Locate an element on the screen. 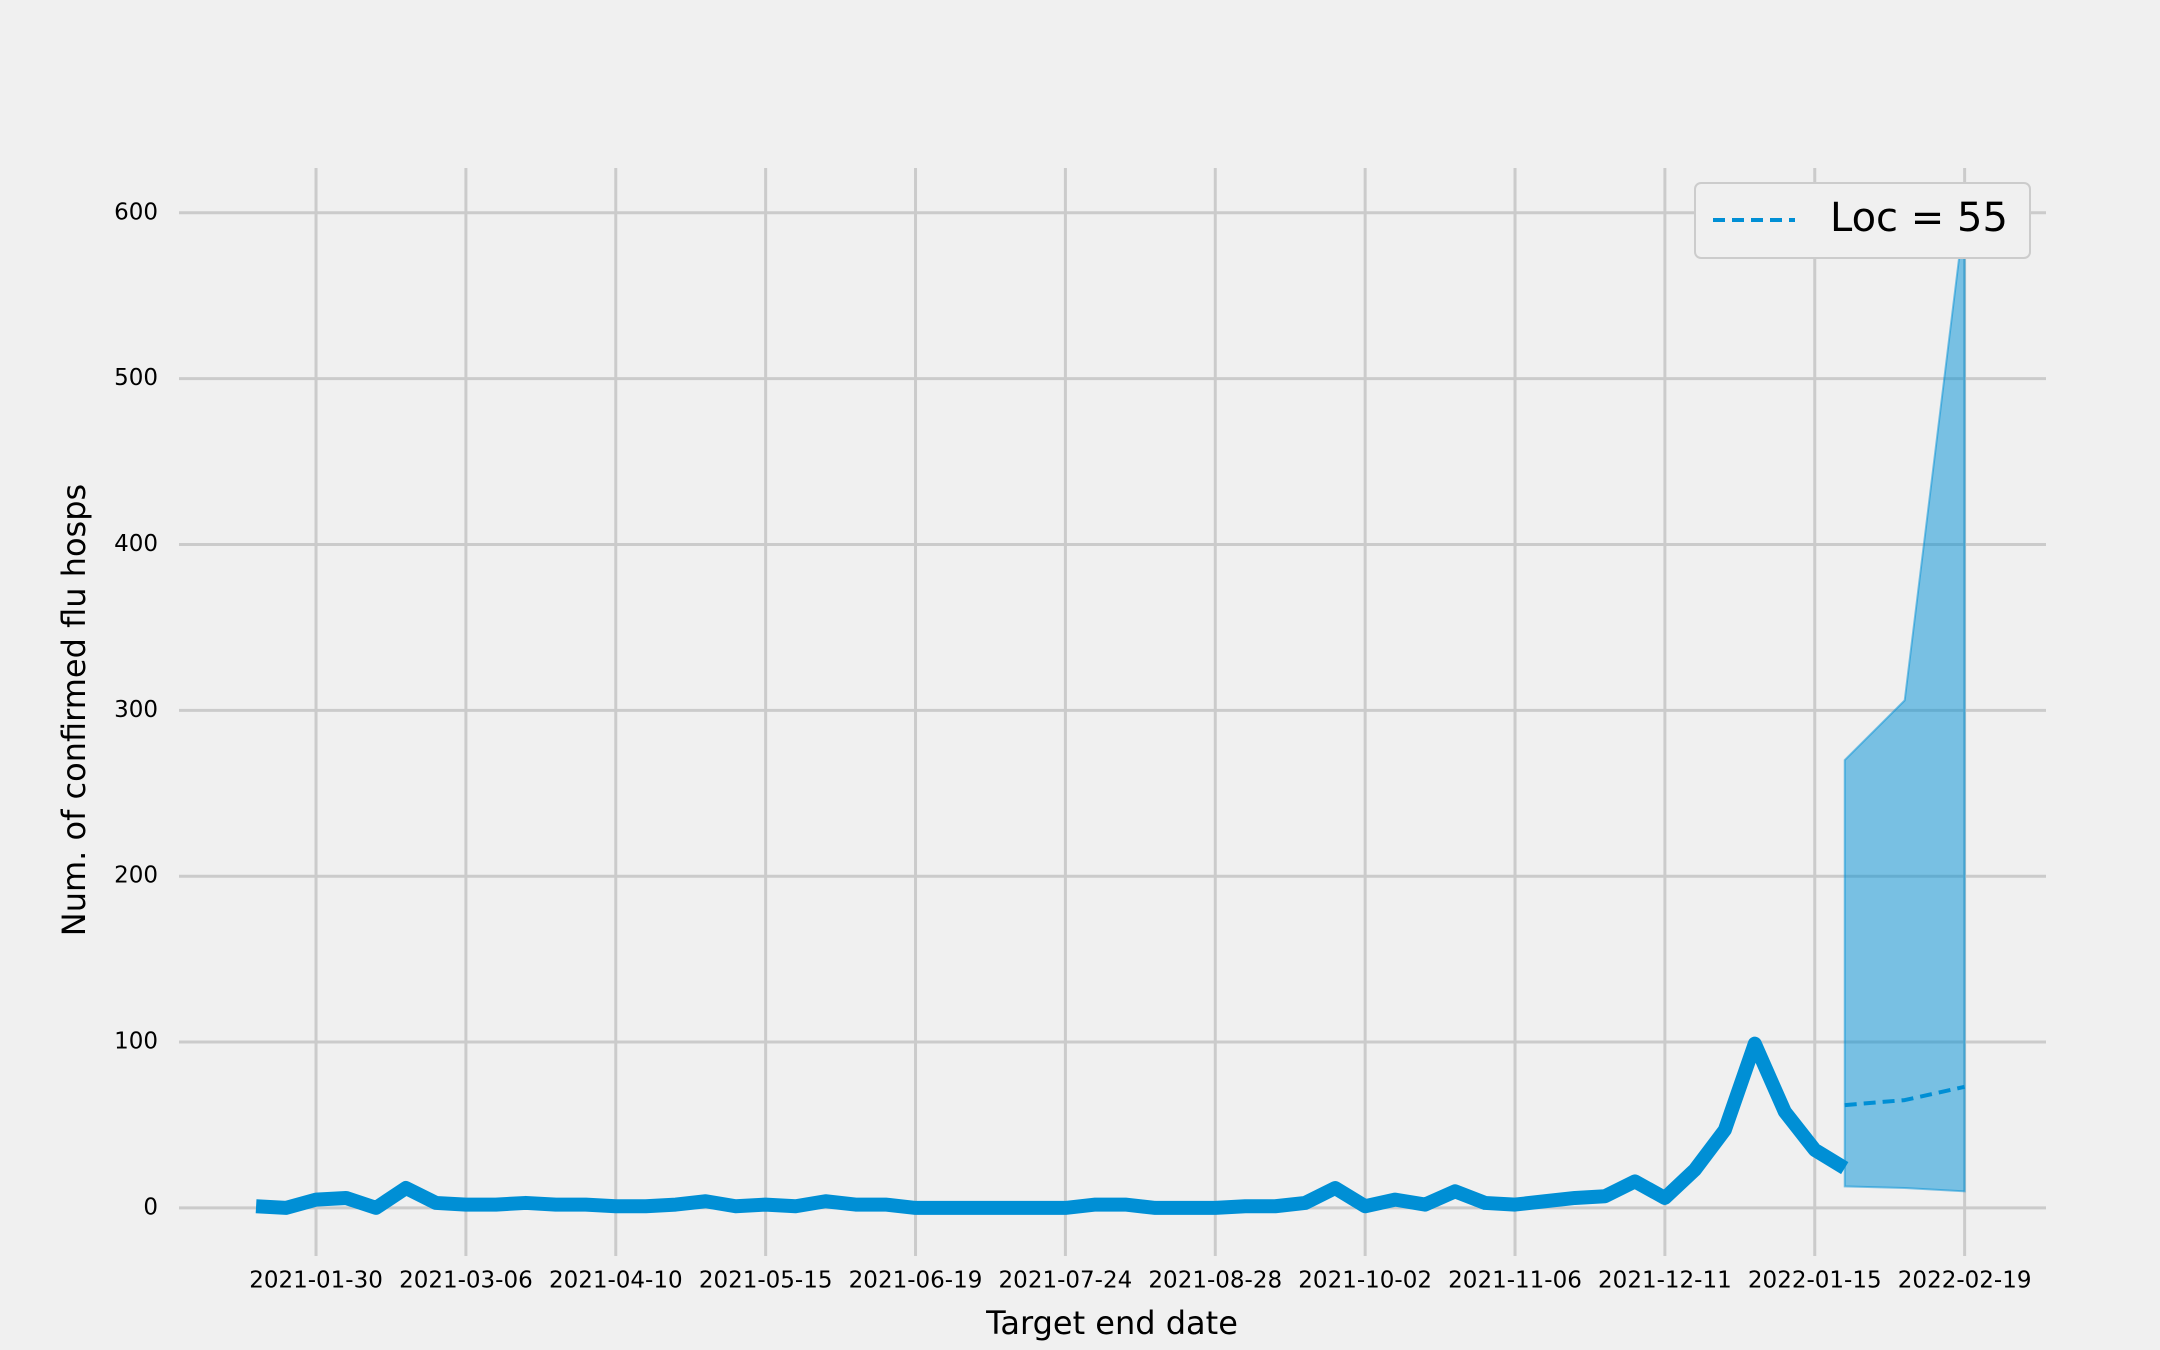  y-tick-label: 400 is located at coordinates (136, 544).